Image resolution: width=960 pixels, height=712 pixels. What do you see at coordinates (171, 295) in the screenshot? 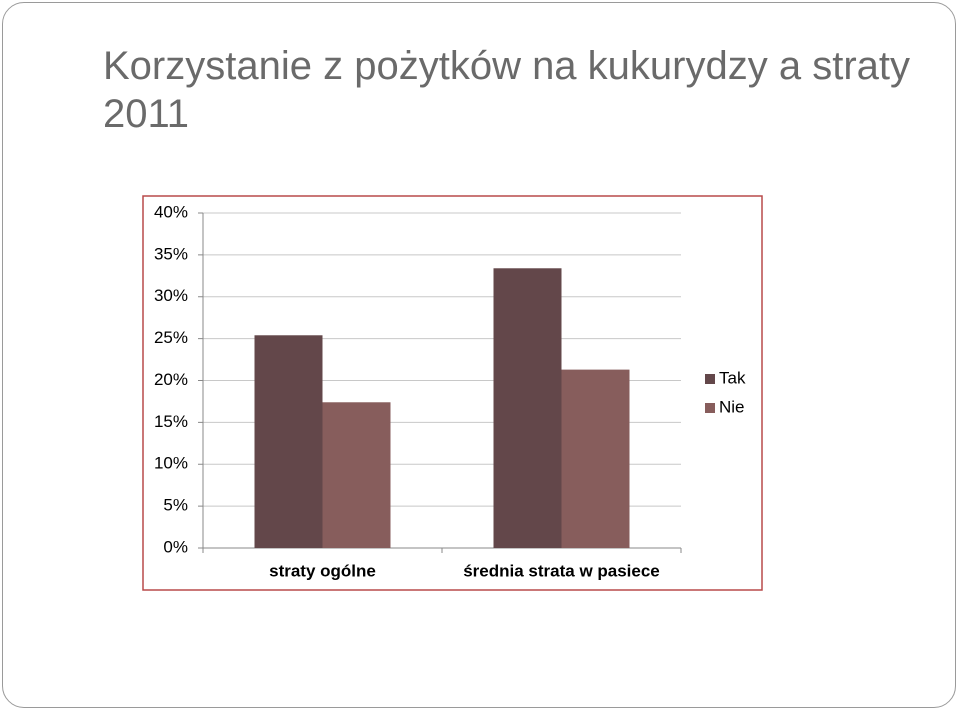
I see `y-tick-label: 30%` at bounding box center [171, 295].